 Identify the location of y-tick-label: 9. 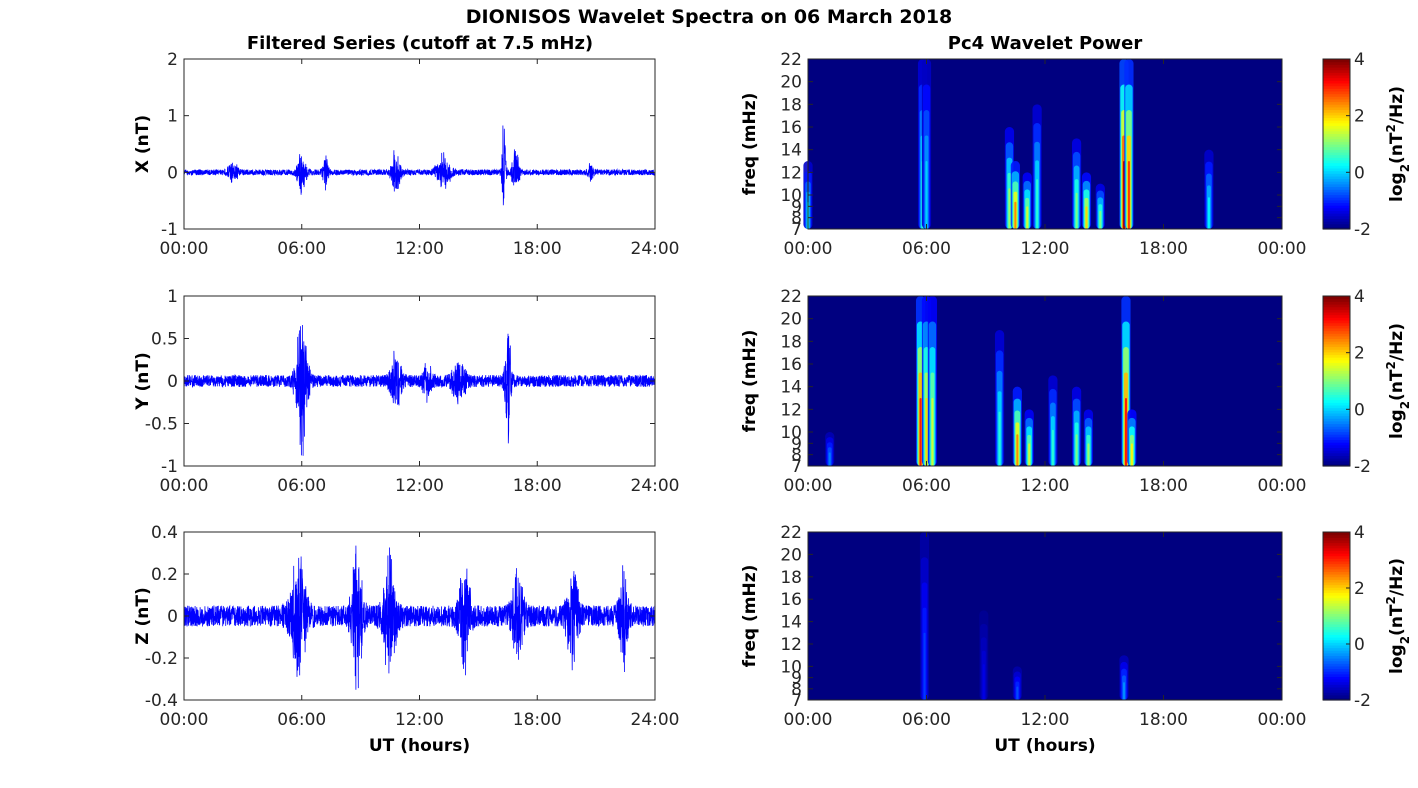
(796, 444).